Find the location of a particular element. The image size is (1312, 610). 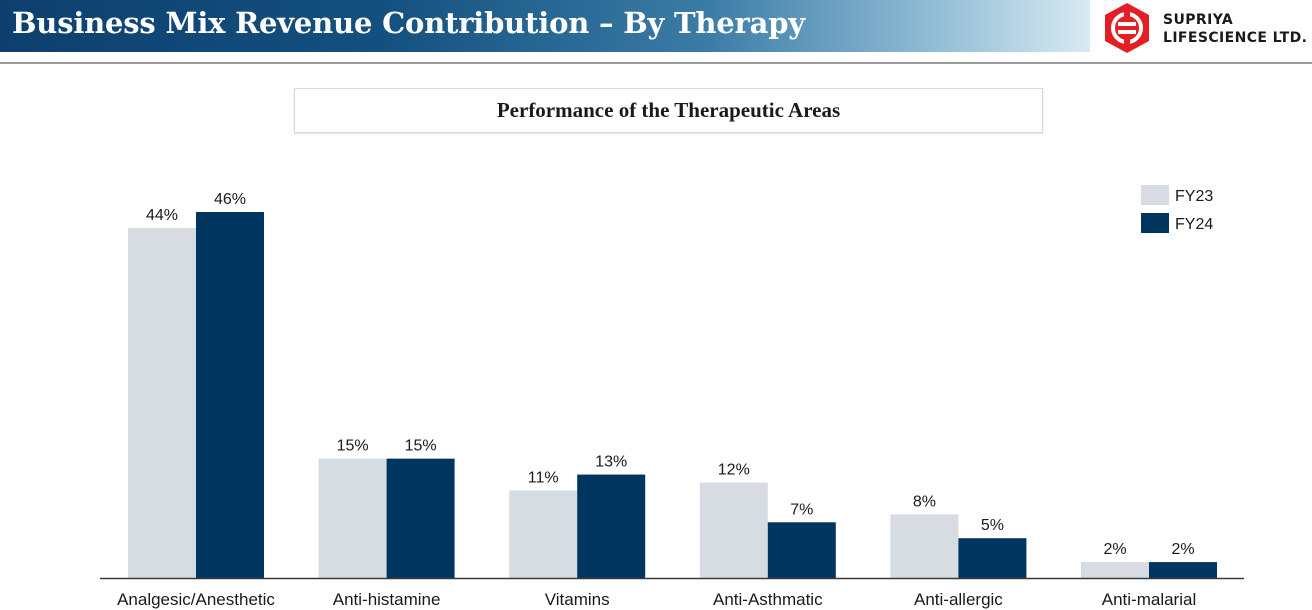

company-name: SUPRIYA LIFESCIENCE LTD. is located at coordinates (1235, 29).